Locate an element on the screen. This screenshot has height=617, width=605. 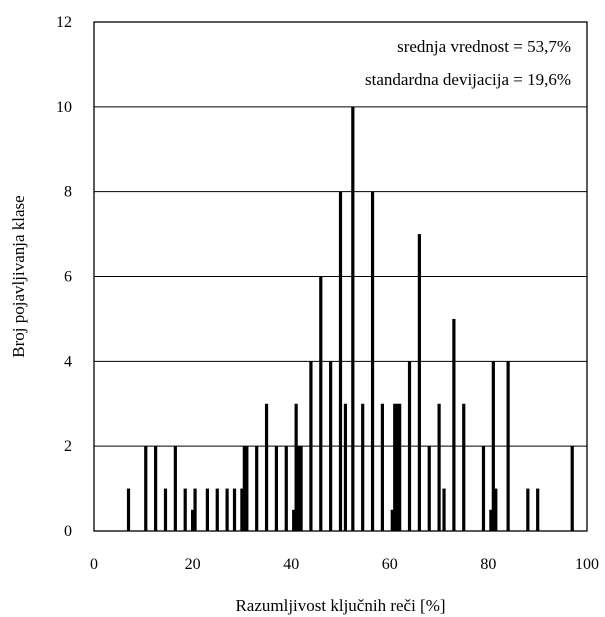
x-tick-label: 80 is located at coordinates (488, 564).